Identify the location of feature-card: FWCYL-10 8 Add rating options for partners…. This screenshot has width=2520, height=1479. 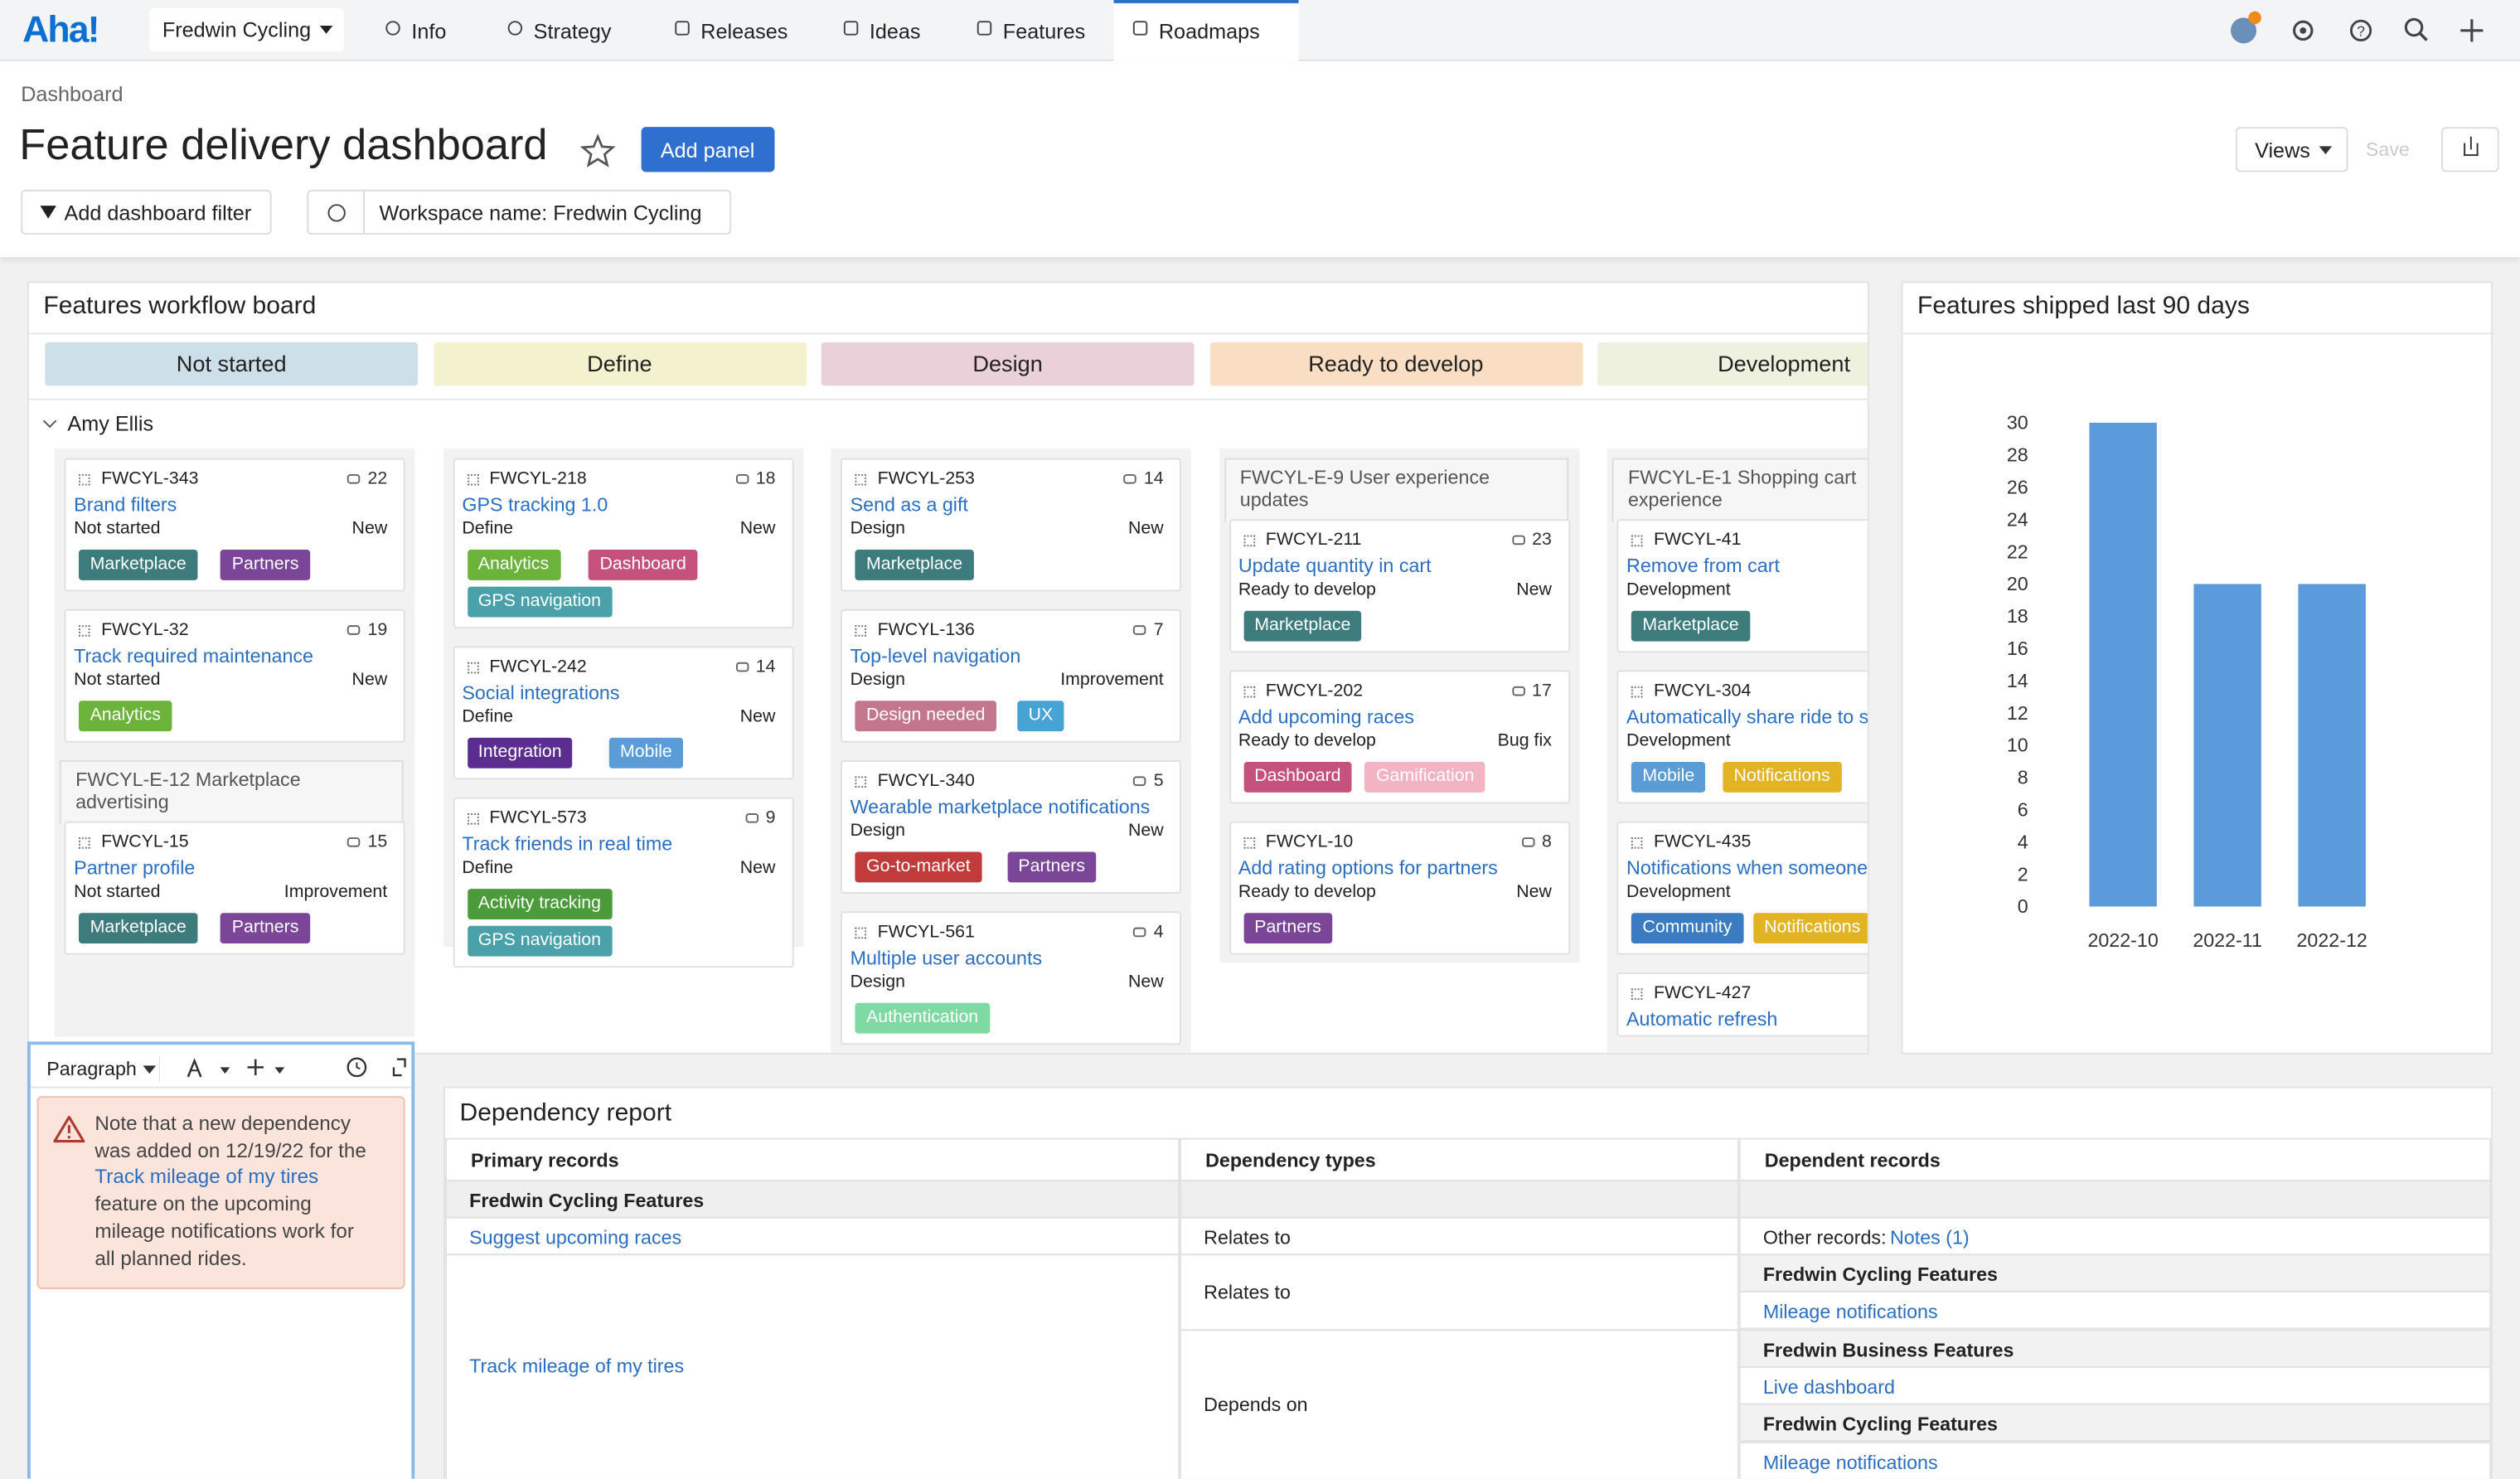
(1399, 888).